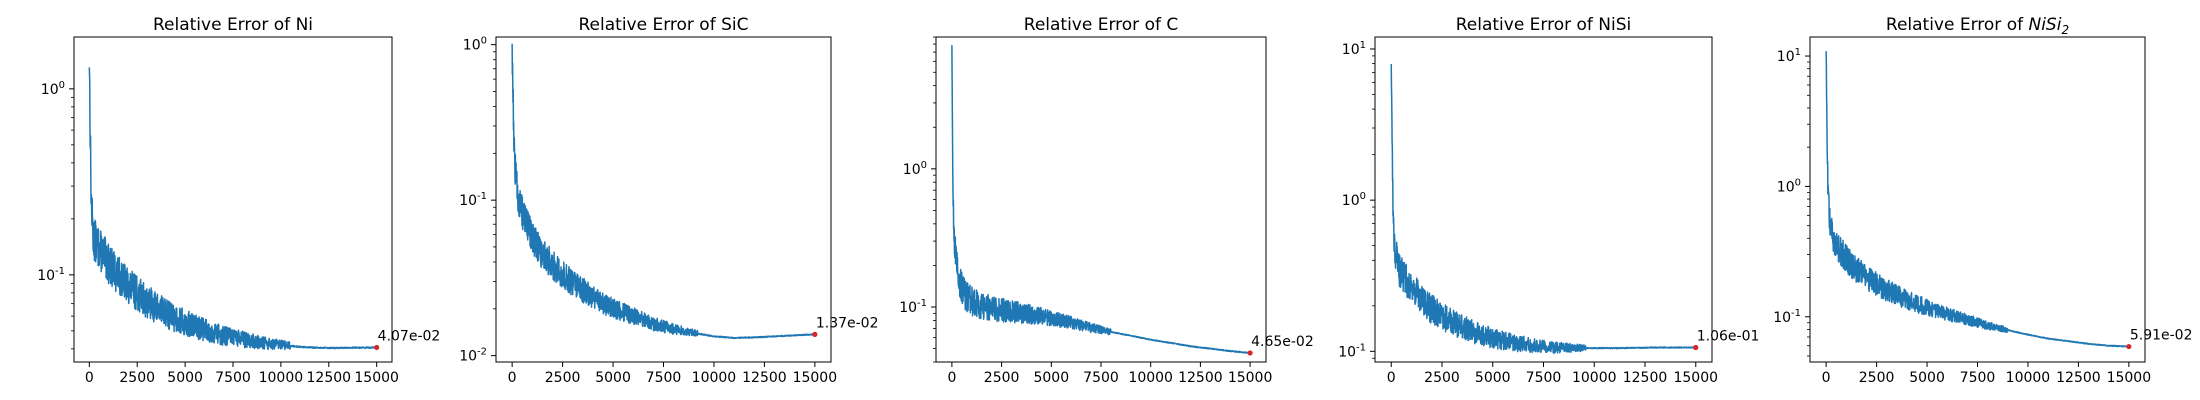 This screenshot has width=2200, height=400. Describe the element at coordinates (847, 323) in the screenshot. I see `final-value-label: 1.37e-02` at that location.